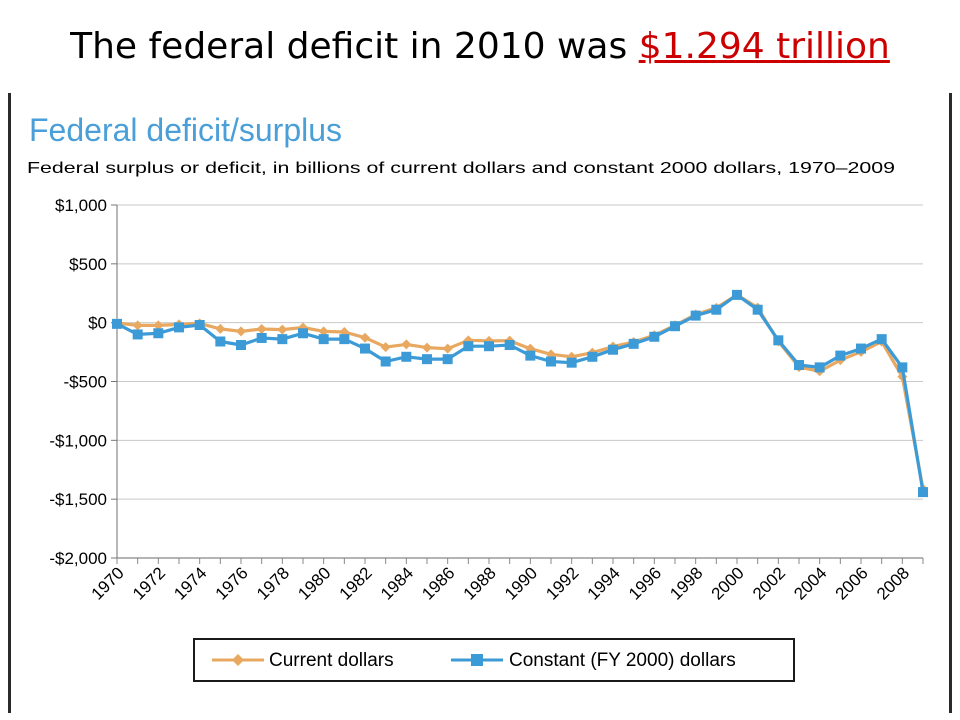 The height and width of the screenshot is (720, 960). What do you see at coordinates (78, 499) in the screenshot?
I see `y-tick-label: -$1,500` at bounding box center [78, 499].